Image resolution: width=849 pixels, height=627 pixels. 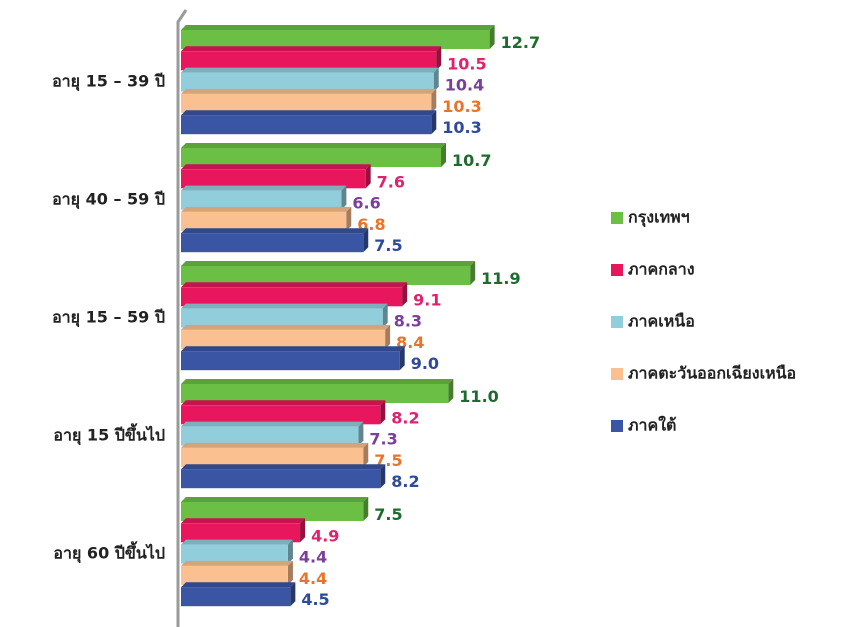 What do you see at coordinates (520, 42) in the screenshot?
I see `value-label: 12.7` at bounding box center [520, 42].